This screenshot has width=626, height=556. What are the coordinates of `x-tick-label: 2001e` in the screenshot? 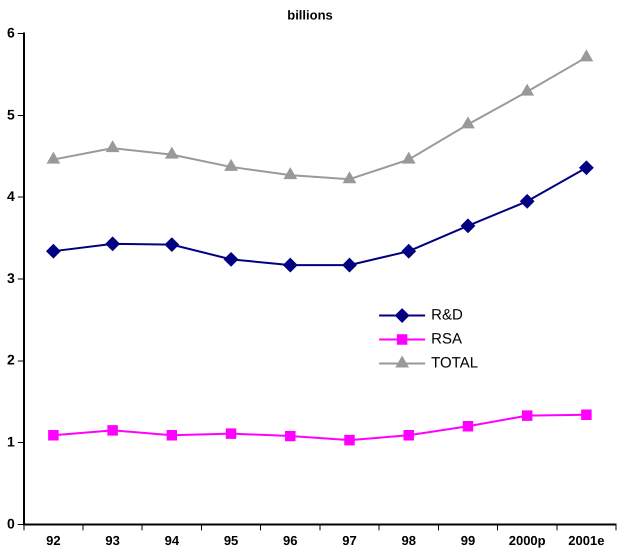 It's located at (586, 540).